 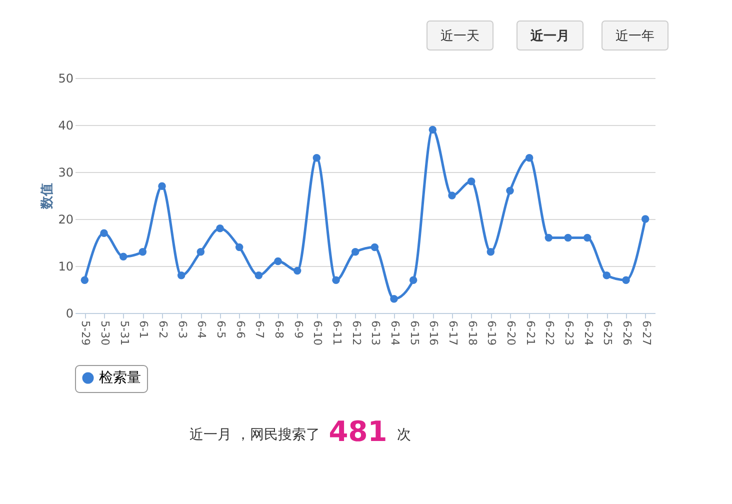 What do you see at coordinates (337, 333) in the screenshot?
I see `x-tick-label: 6-11` at bounding box center [337, 333].